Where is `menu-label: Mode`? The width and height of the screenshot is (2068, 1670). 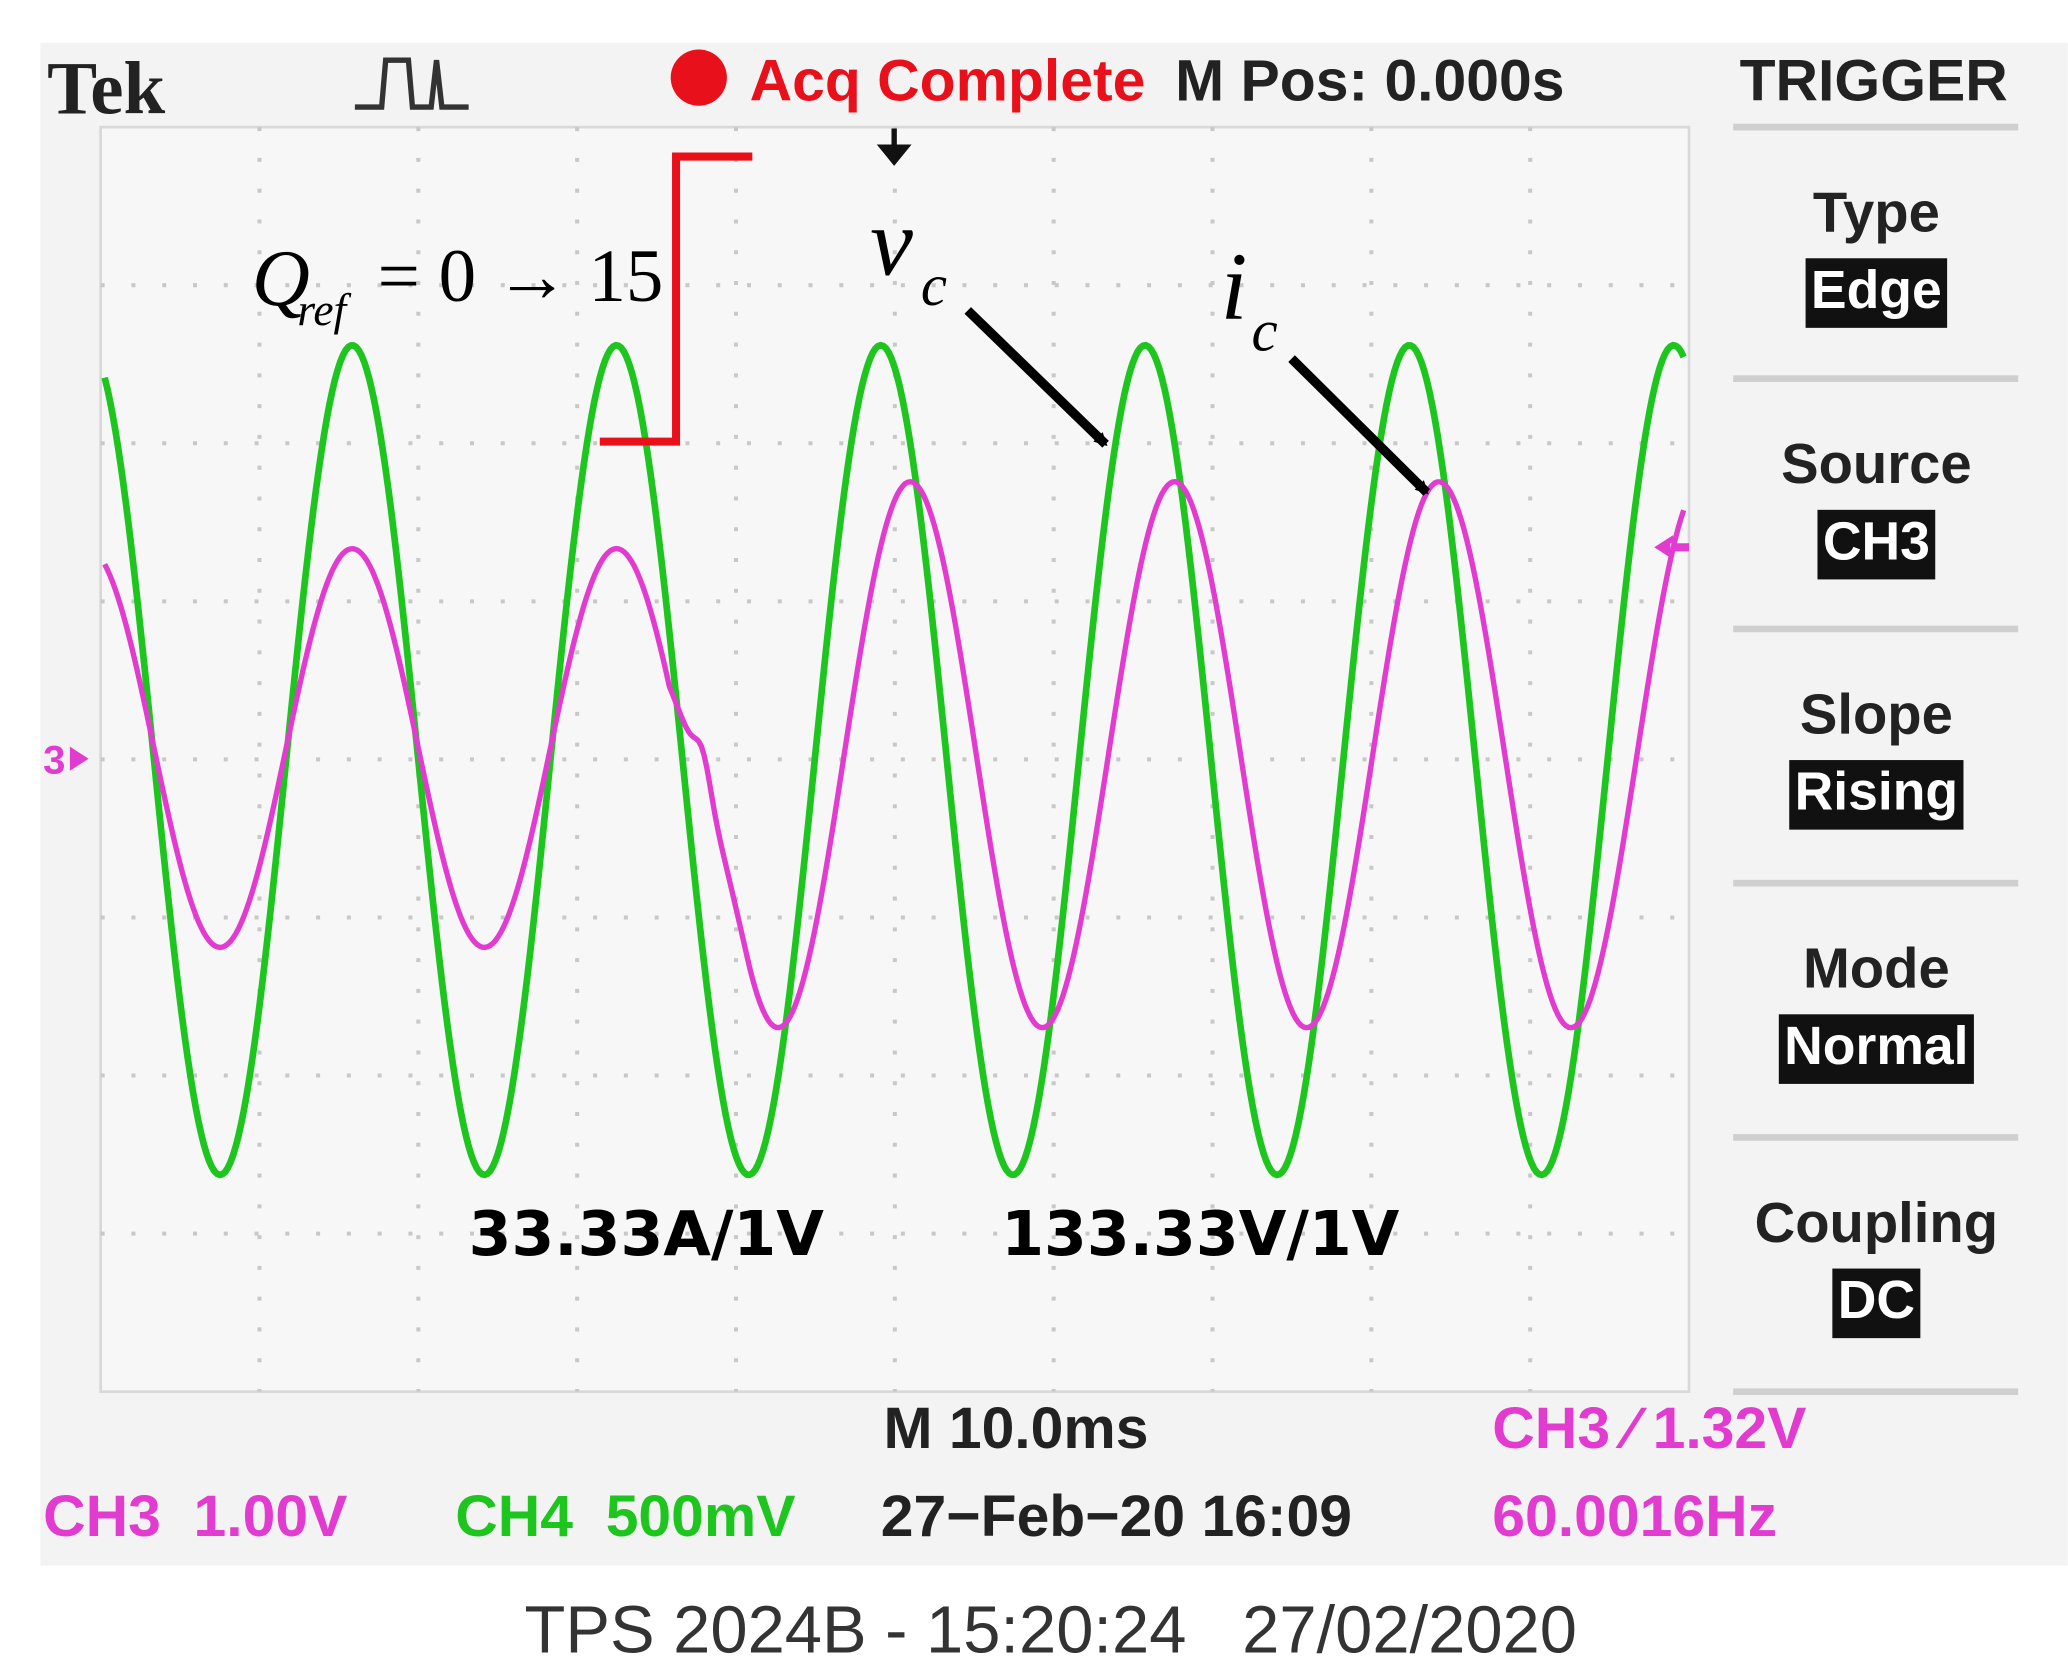
menu-label: Mode is located at coordinates (1876, 968).